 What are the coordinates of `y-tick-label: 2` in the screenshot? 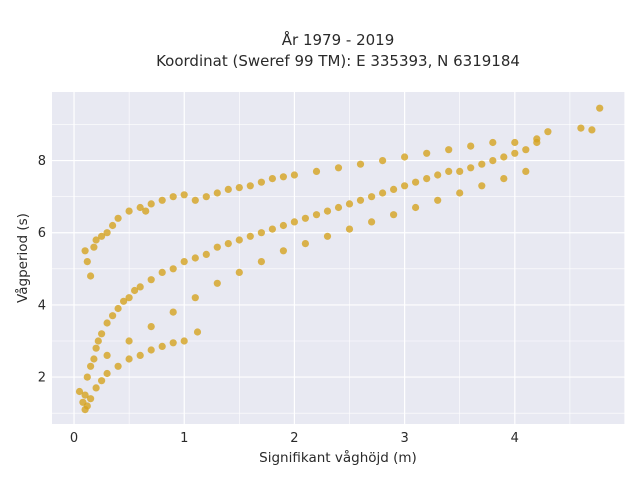 It's located at (42, 378).